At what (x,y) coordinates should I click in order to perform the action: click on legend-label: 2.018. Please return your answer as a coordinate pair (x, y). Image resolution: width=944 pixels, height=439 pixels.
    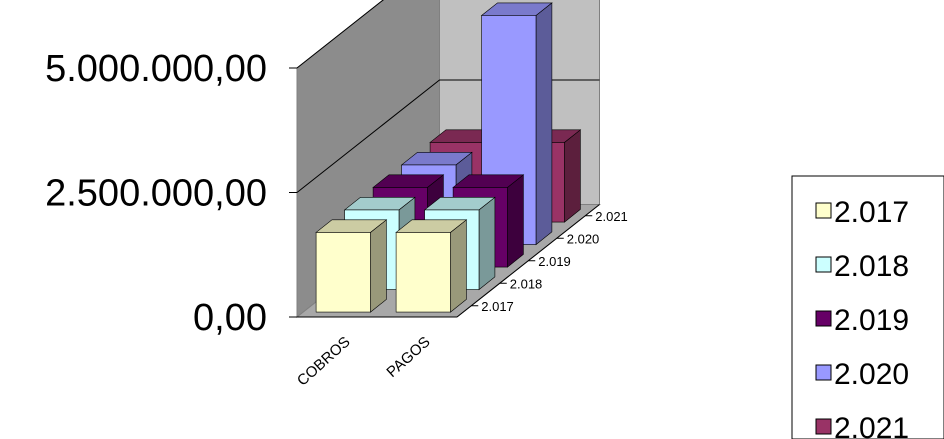
    Looking at the image, I should click on (871, 266).